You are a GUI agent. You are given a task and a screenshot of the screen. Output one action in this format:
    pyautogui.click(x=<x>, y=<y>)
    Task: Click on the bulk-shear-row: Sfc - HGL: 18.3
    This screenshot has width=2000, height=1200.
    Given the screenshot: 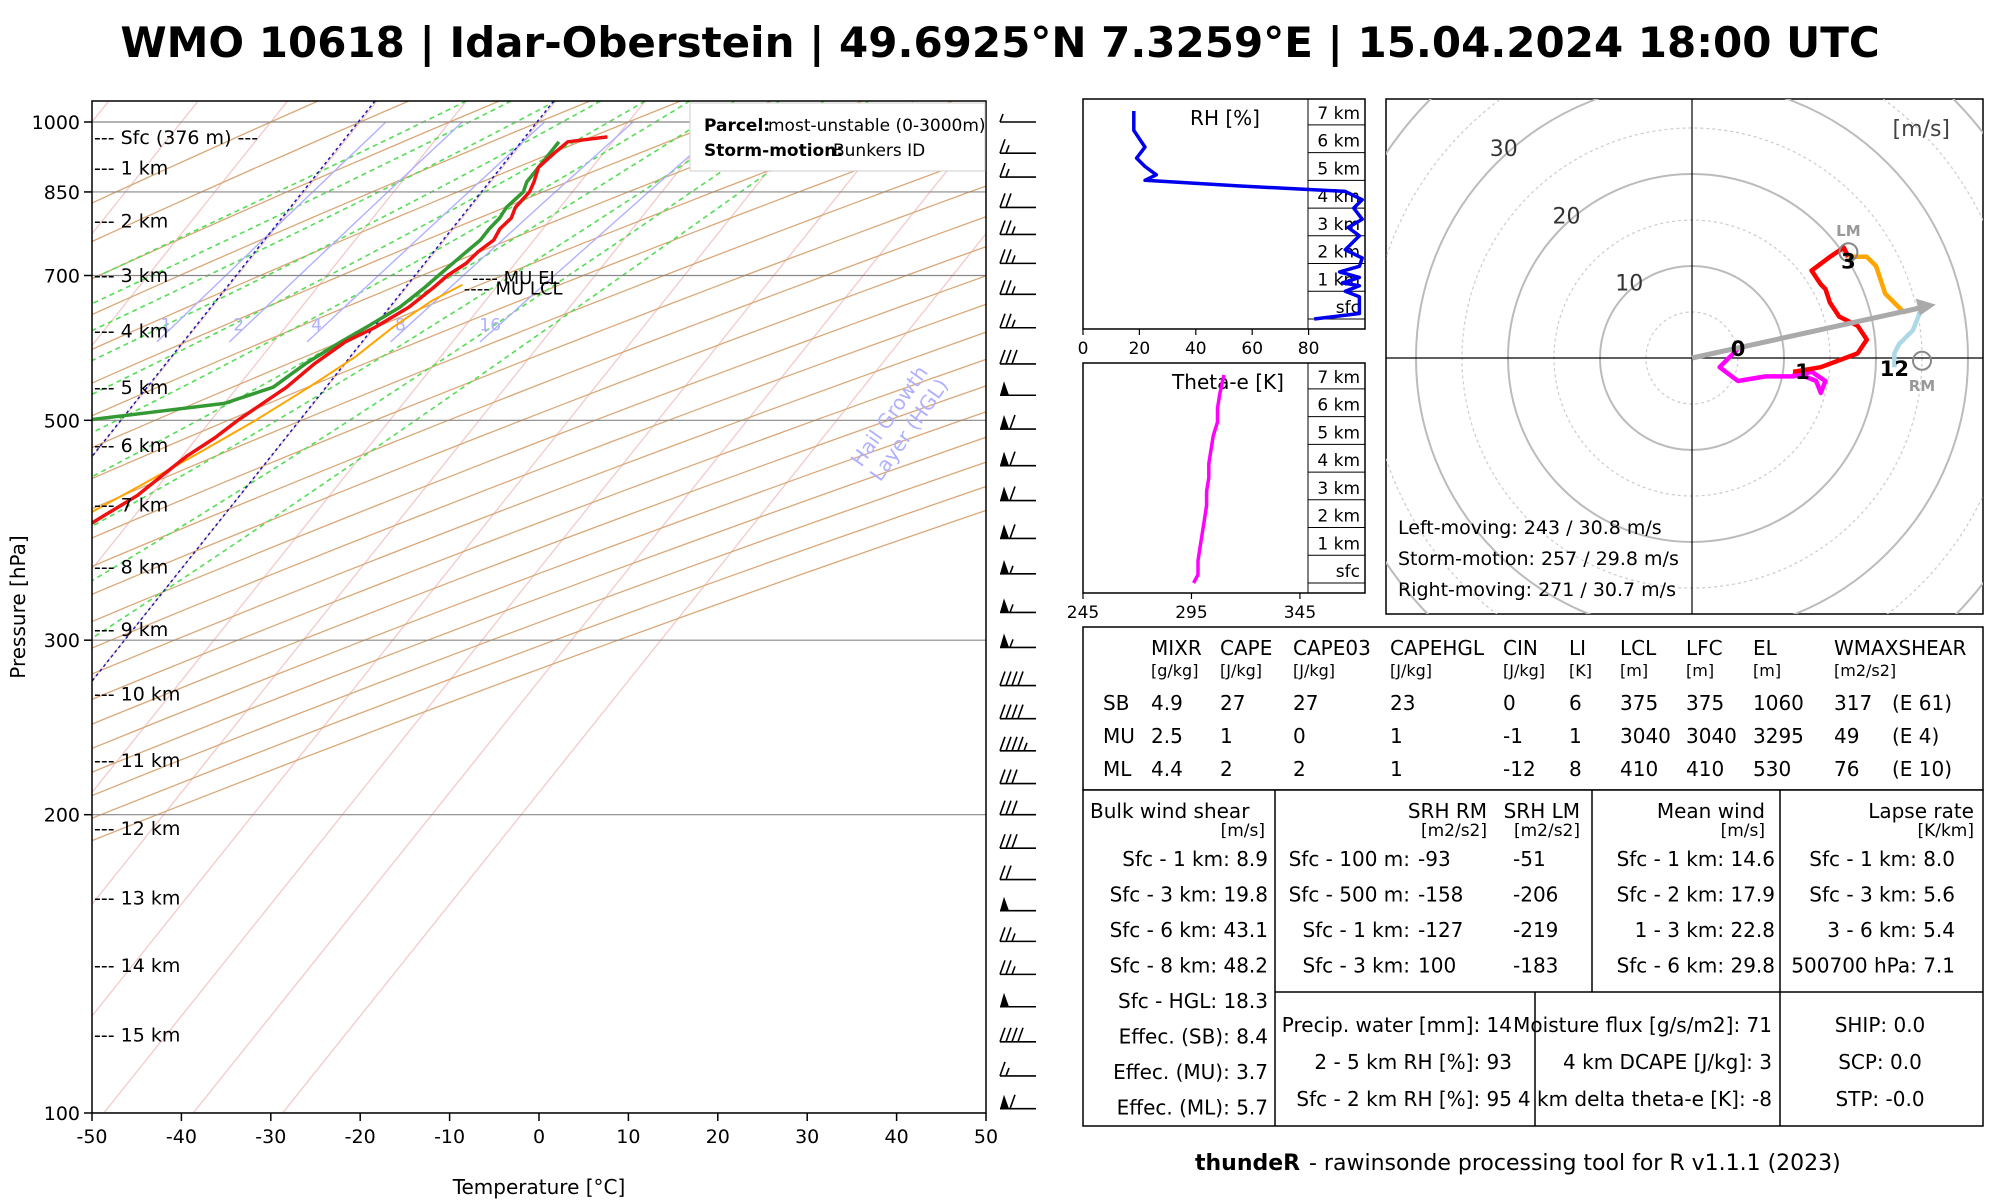 What is the action you would take?
    pyautogui.click(x=1193, y=1001)
    